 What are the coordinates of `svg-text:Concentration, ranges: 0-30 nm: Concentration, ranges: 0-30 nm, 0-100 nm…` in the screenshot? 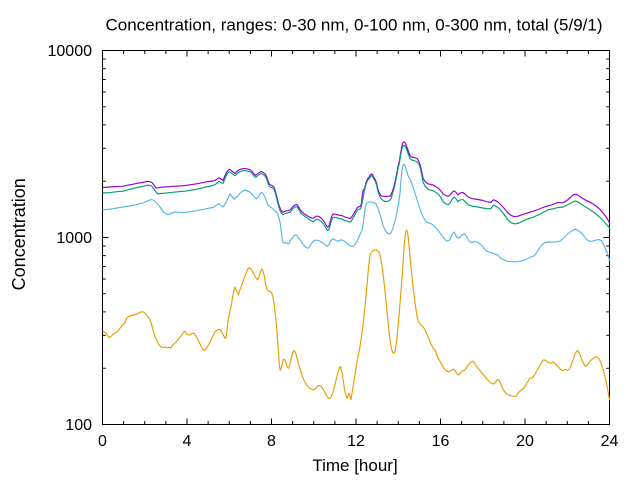 It's located at (353, 25).